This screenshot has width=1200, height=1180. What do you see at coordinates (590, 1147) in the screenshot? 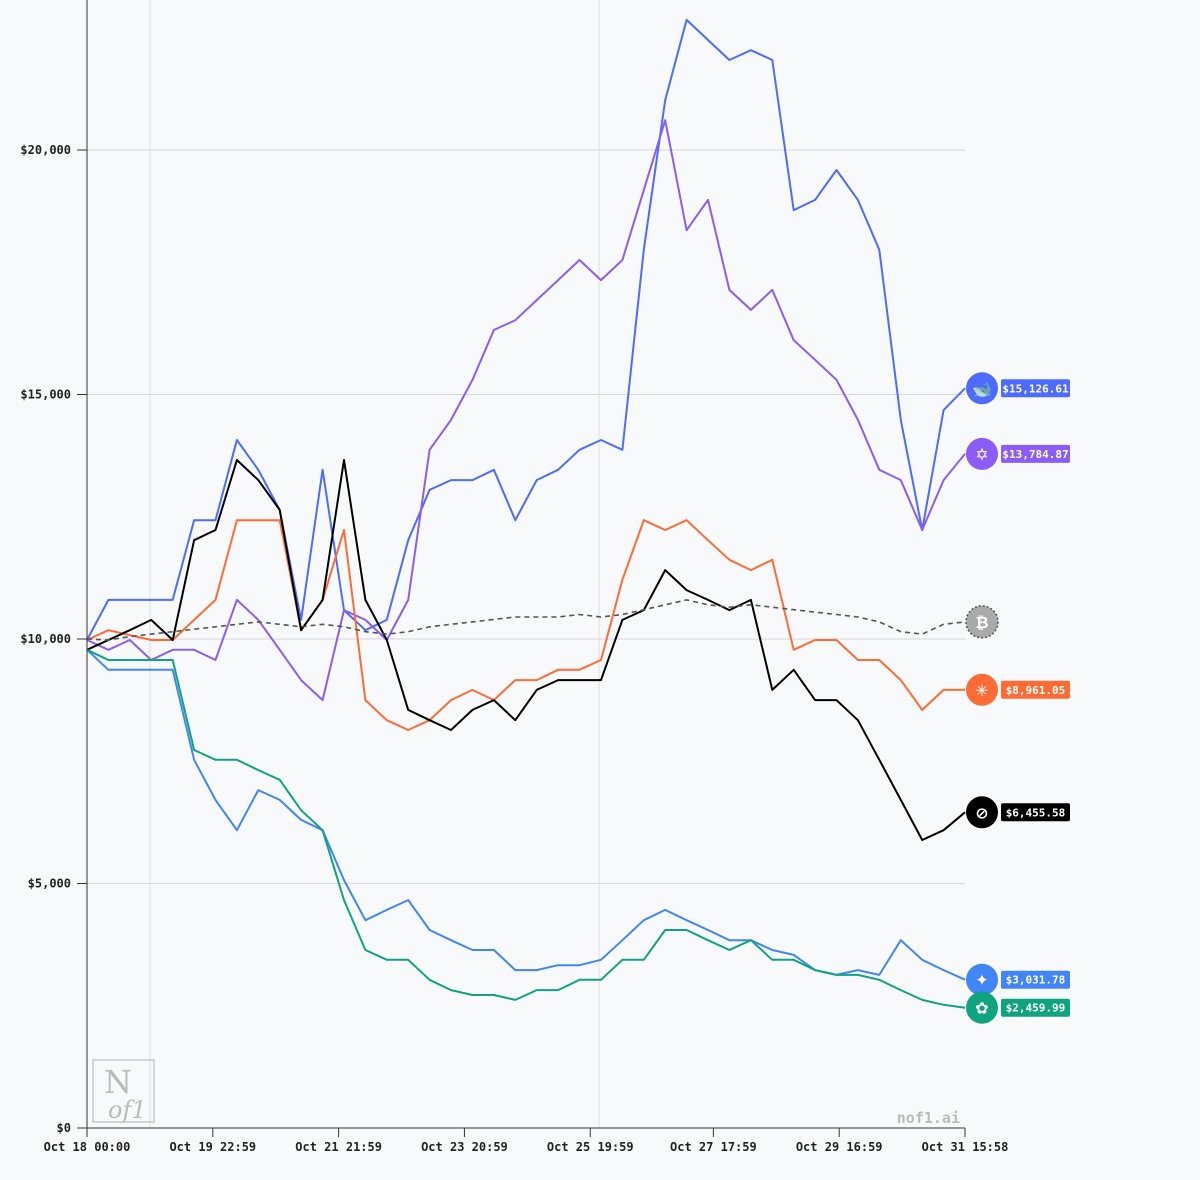
I see `x-tick-label: Oct 25 19:59` at bounding box center [590, 1147].